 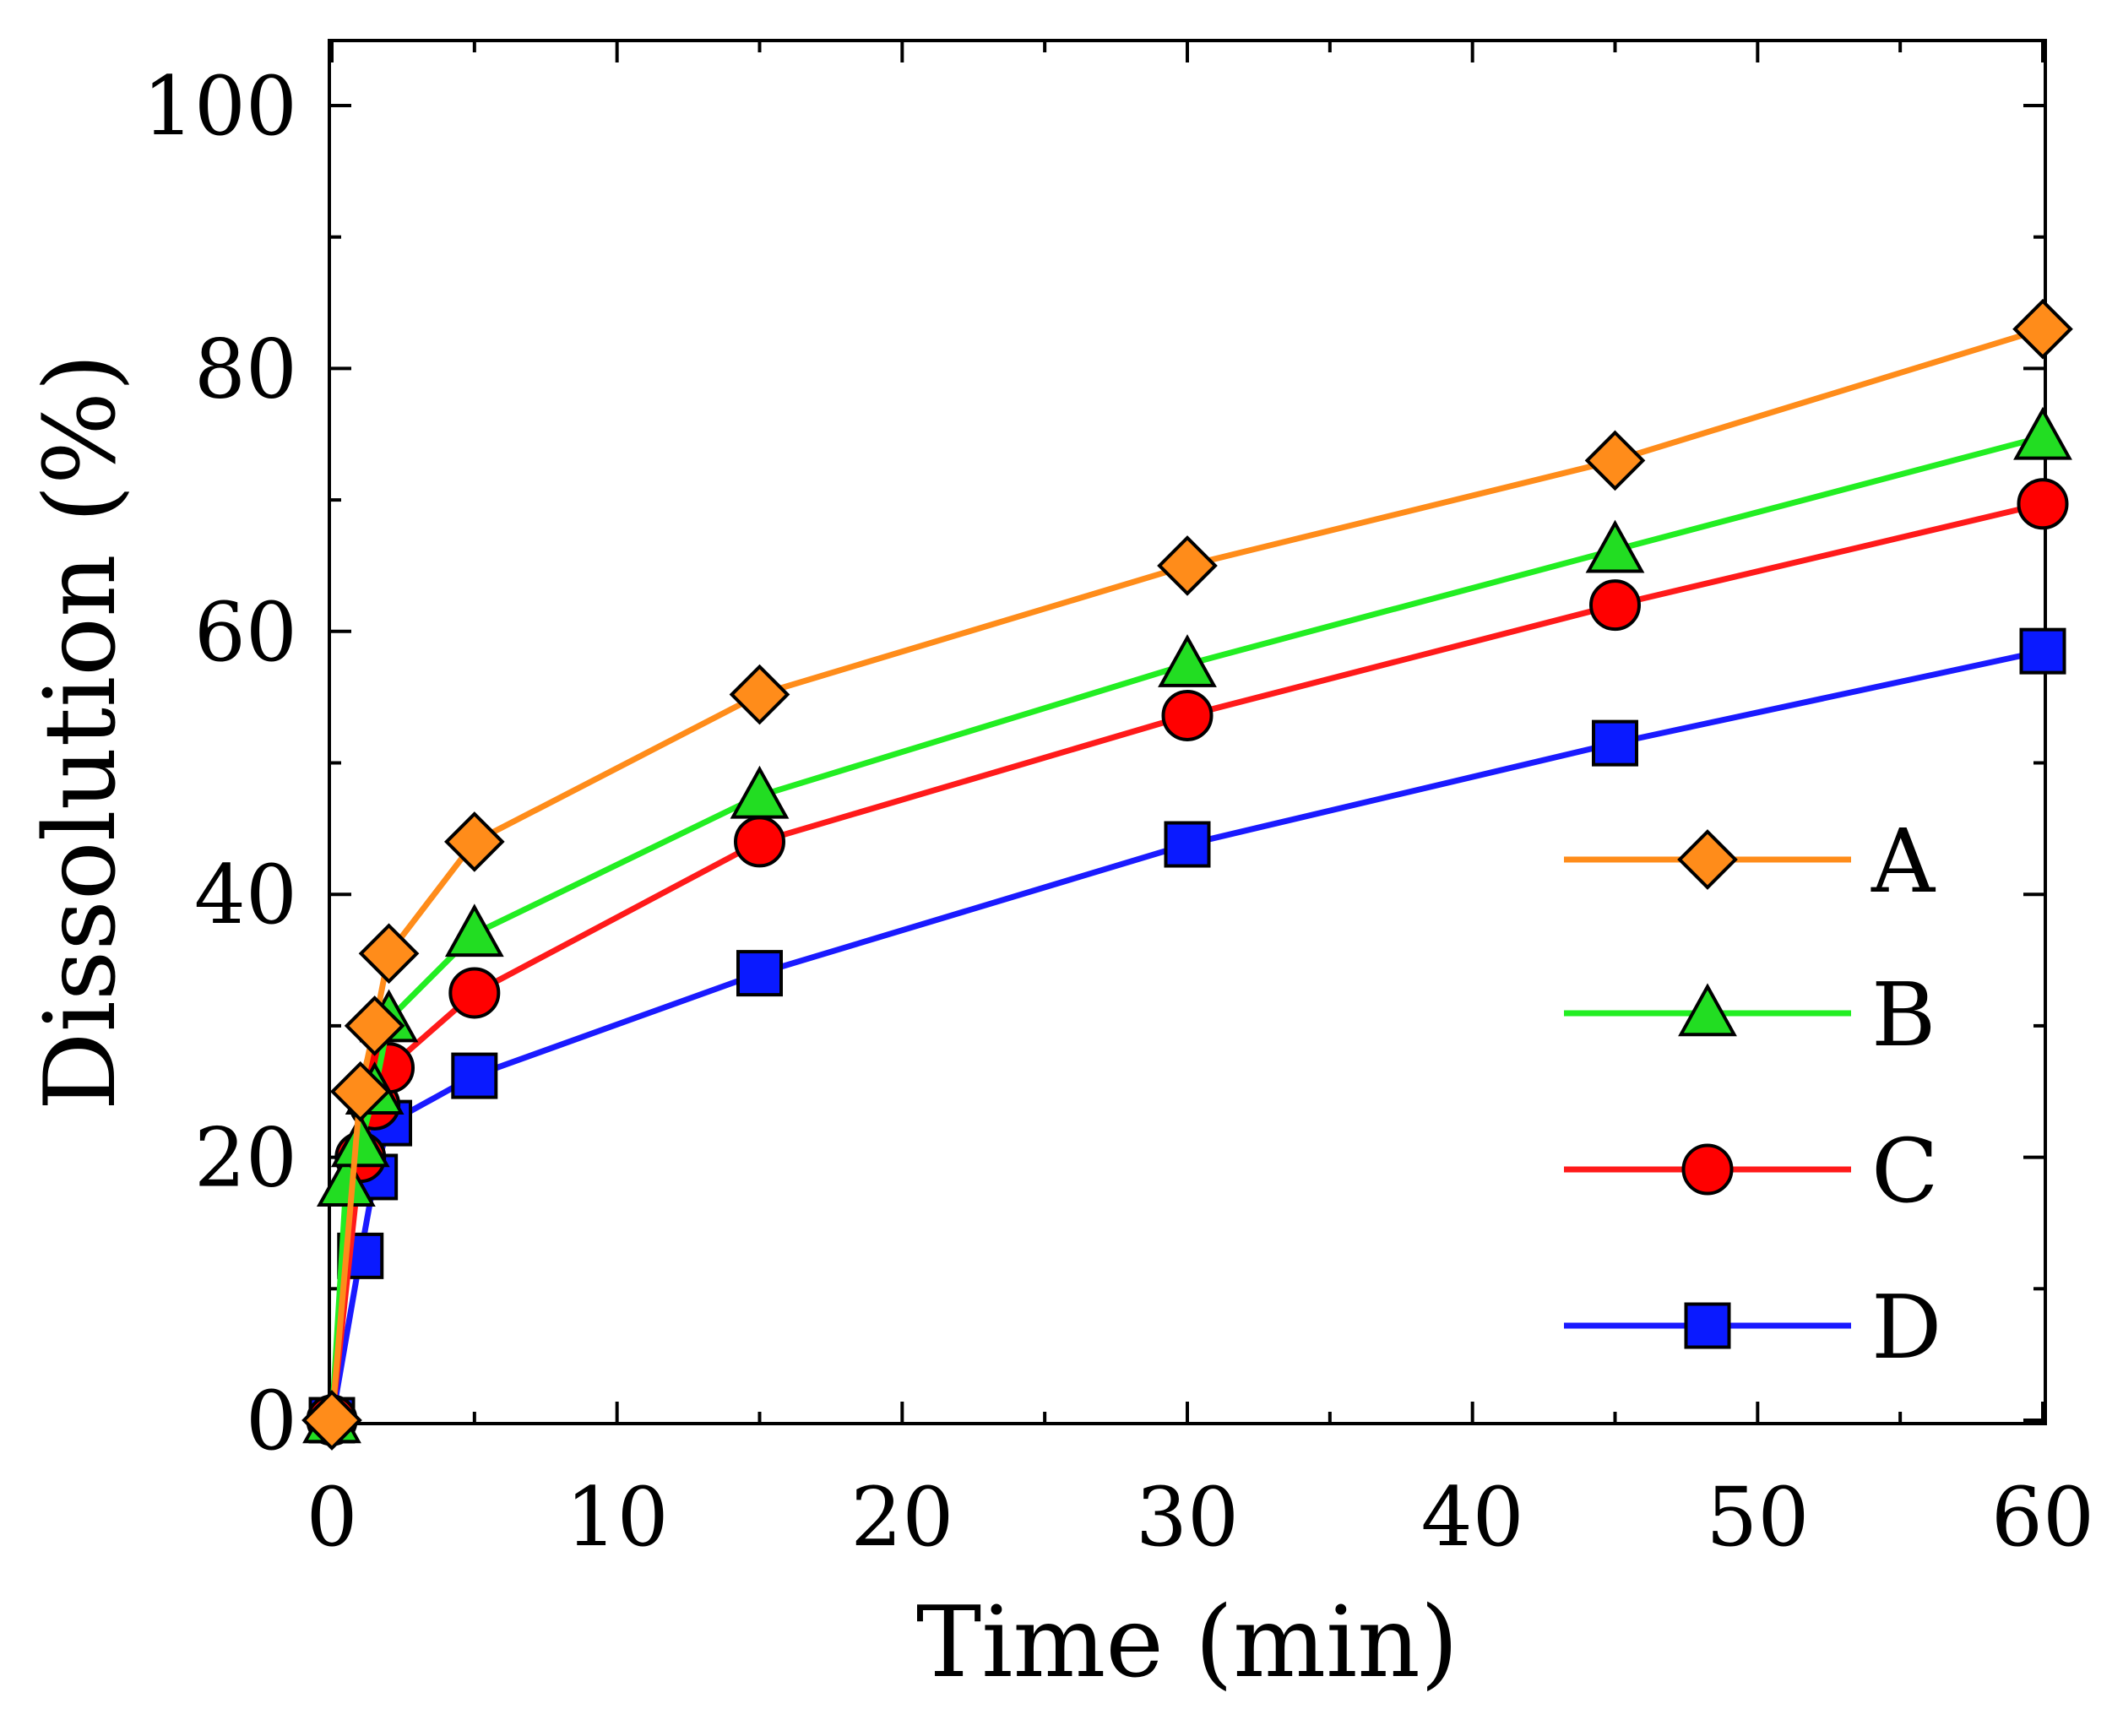 What do you see at coordinates (246, 633) in the screenshot?
I see `y-tick-label: 60` at bounding box center [246, 633].